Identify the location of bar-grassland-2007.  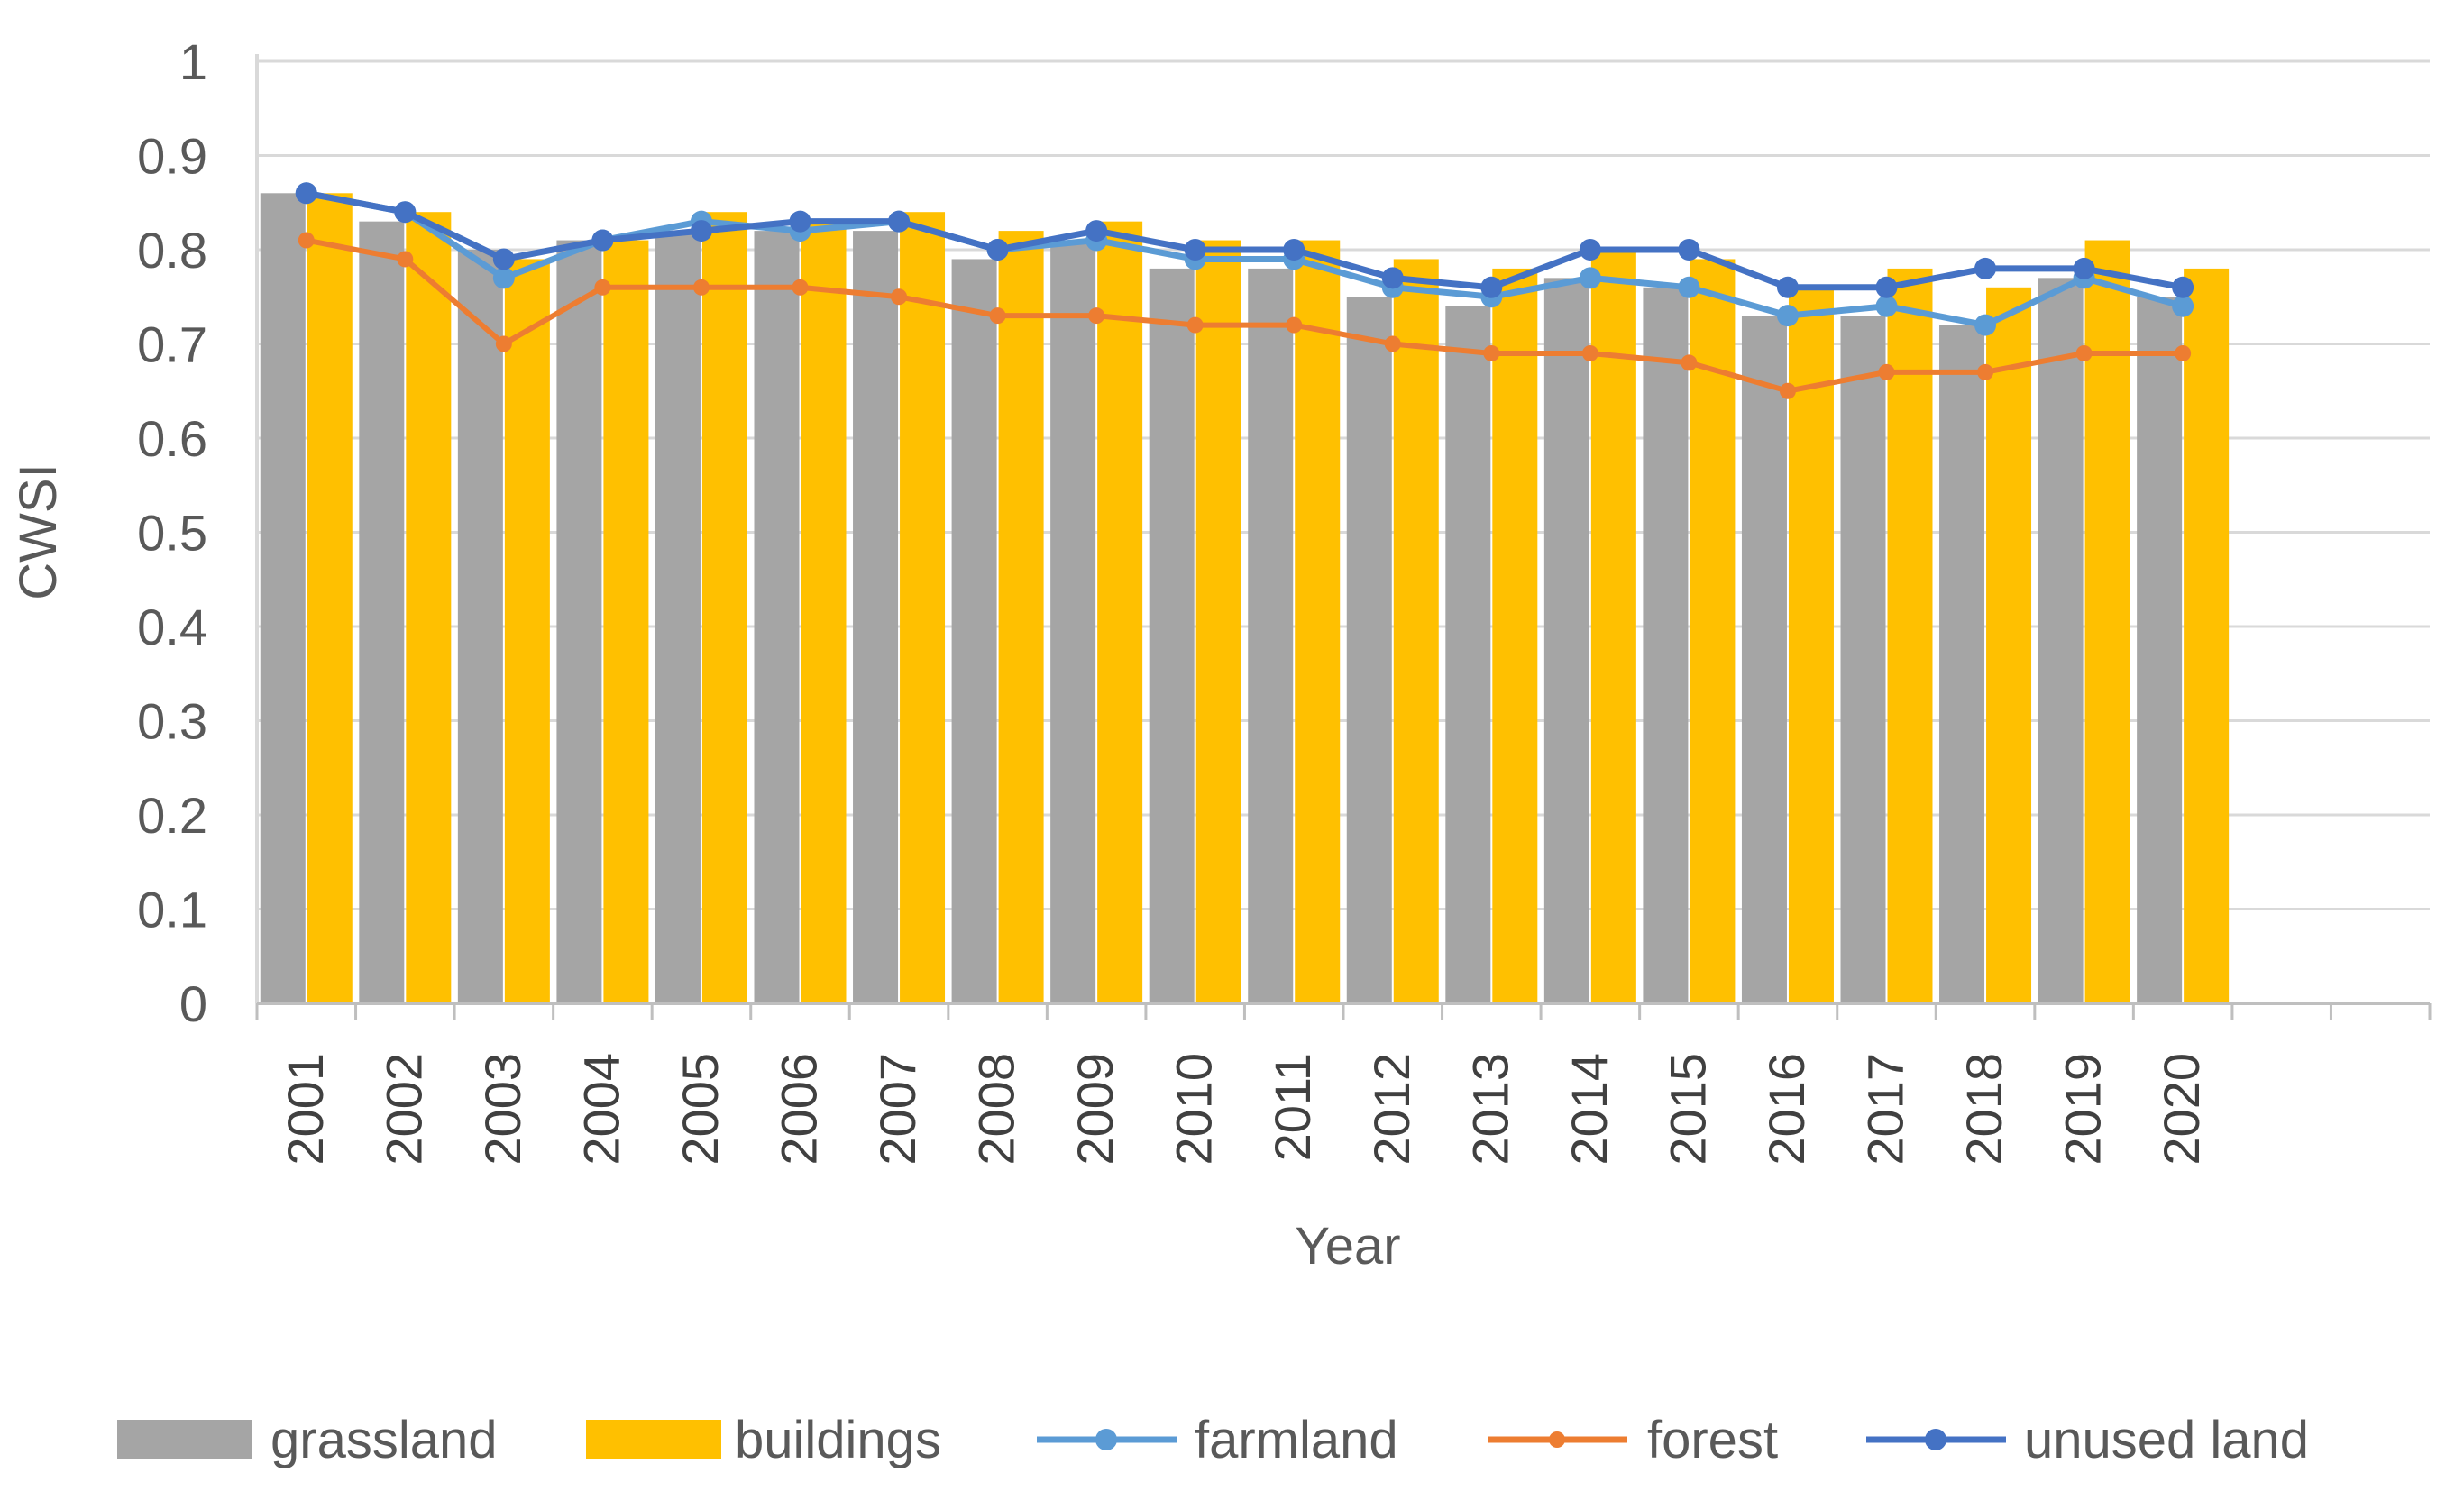
(876, 617).